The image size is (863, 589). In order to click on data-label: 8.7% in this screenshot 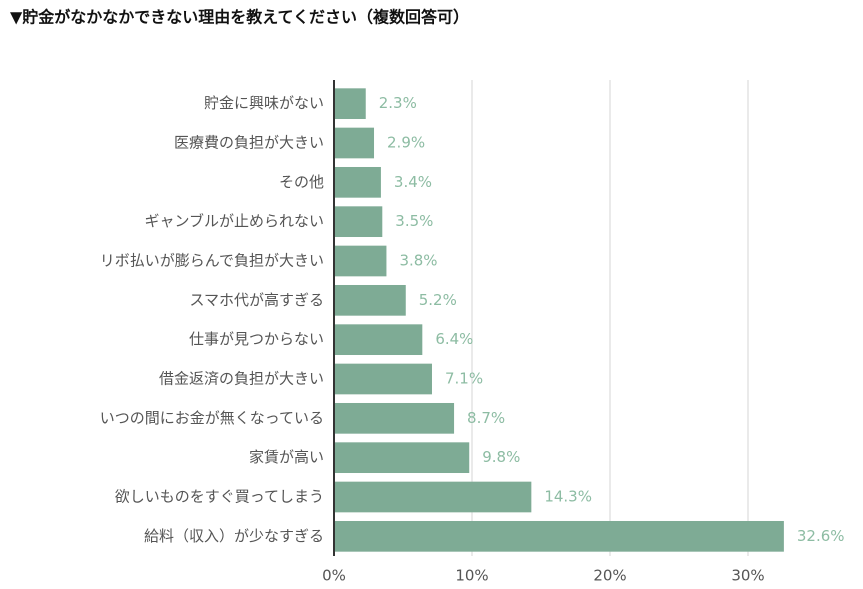, I will do `click(486, 418)`.